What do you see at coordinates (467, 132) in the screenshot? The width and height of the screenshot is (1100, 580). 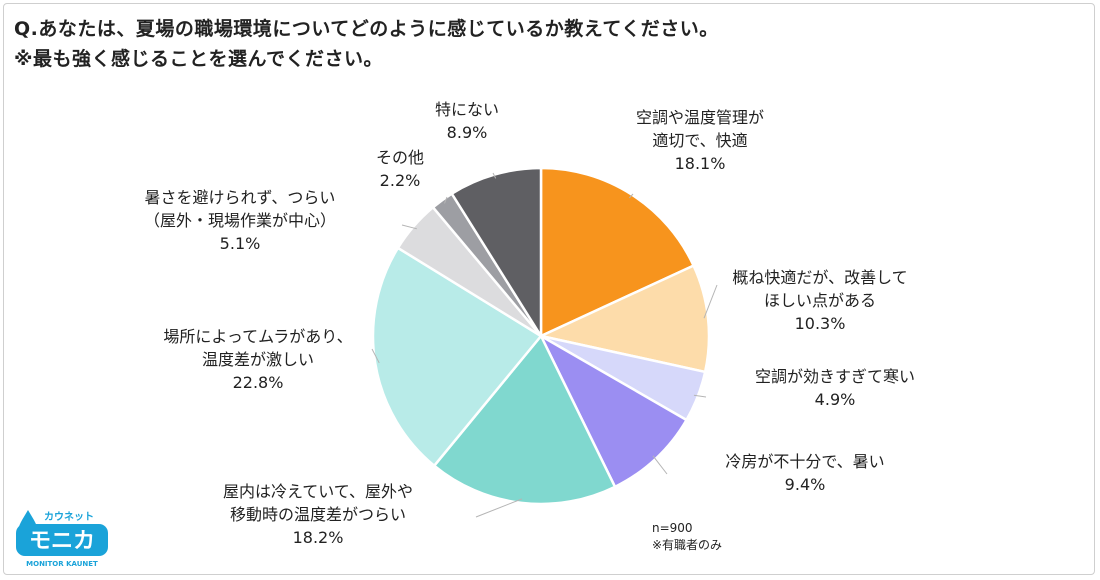 I see `slice-value-label-9: 8.9%` at bounding box center [467, 132].